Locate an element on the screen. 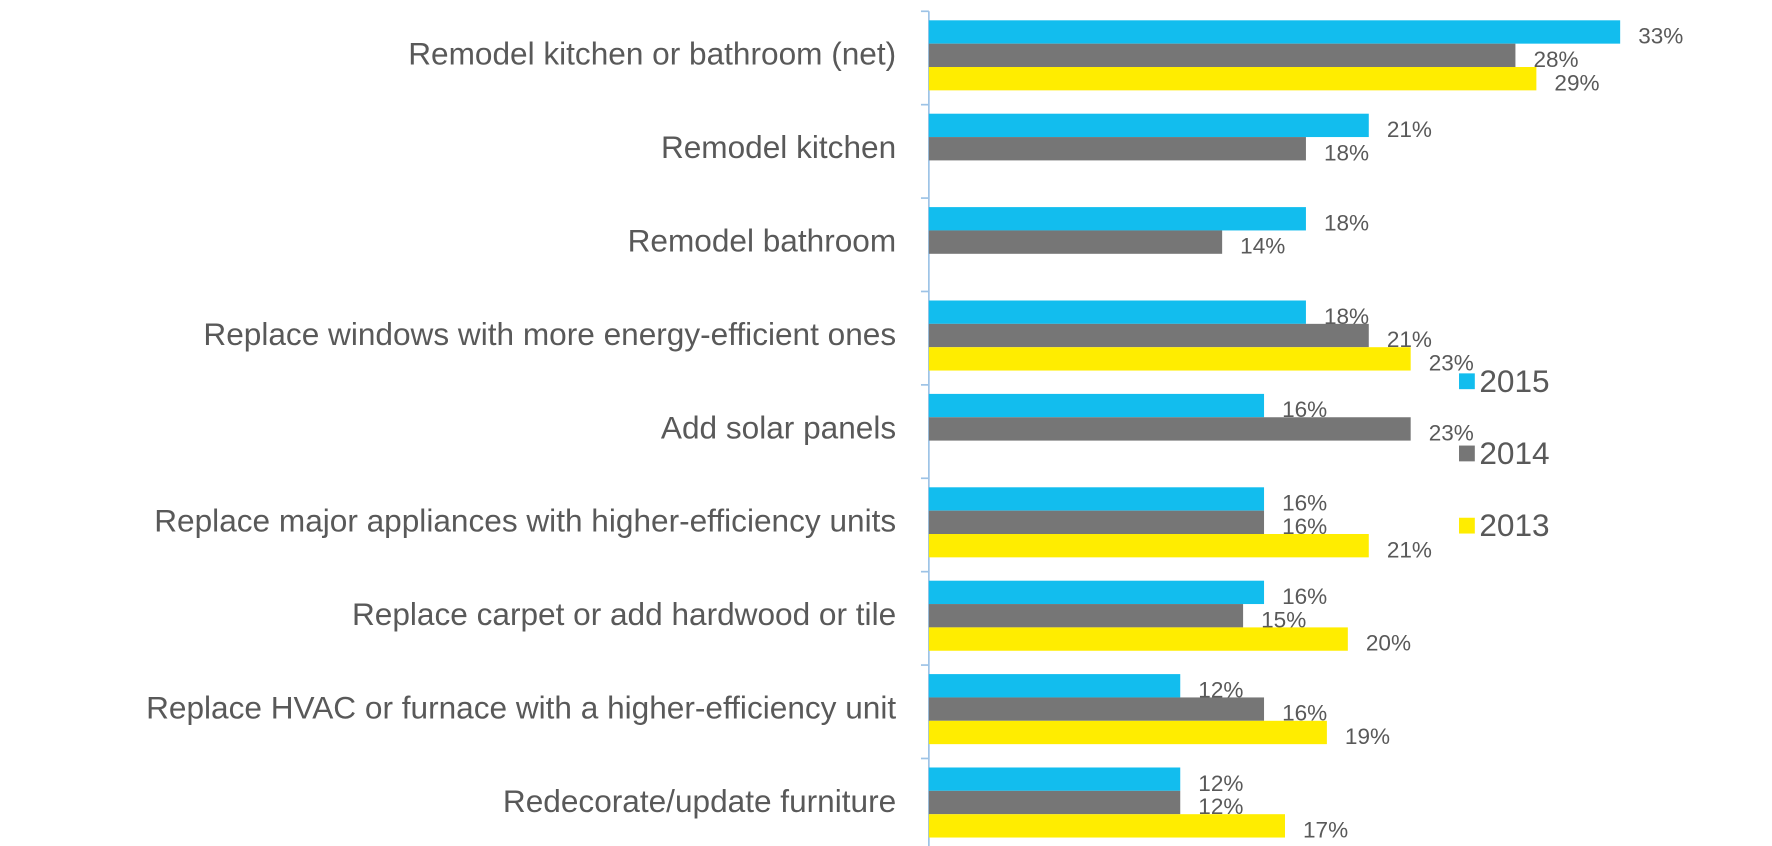 The height and width of the screenshot is (846, 1772). value-label: 19% is located at coordinates (1367, 736).